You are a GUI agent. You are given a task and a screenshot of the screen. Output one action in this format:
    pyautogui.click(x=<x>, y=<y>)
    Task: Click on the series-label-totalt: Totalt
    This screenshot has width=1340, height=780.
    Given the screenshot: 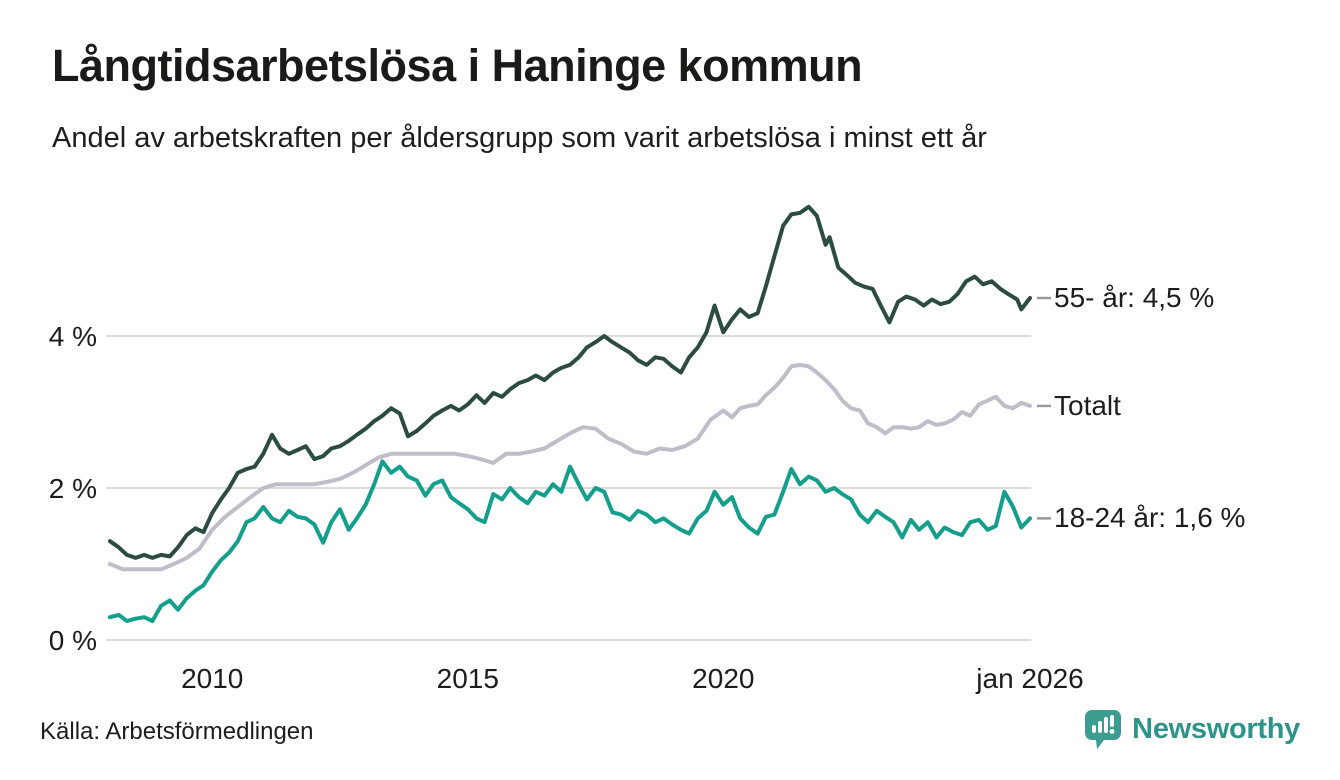 What is the action you would take?
    pyautogui.click(x=1087, y=405)
    